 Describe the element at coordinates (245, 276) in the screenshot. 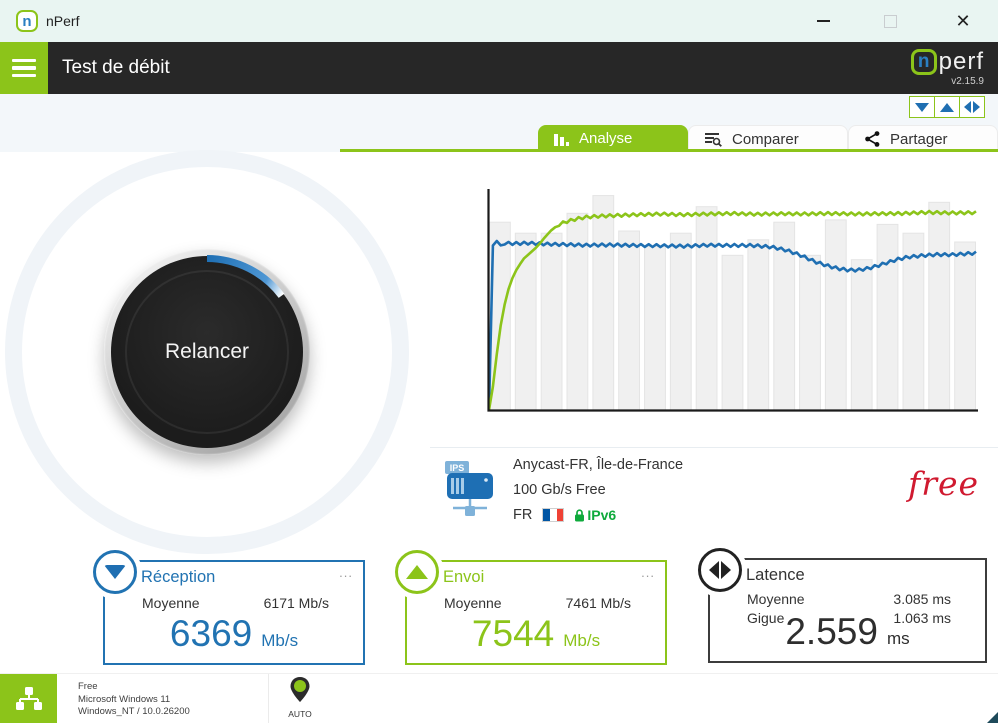

I see `gauge-progress-arc` at that location.